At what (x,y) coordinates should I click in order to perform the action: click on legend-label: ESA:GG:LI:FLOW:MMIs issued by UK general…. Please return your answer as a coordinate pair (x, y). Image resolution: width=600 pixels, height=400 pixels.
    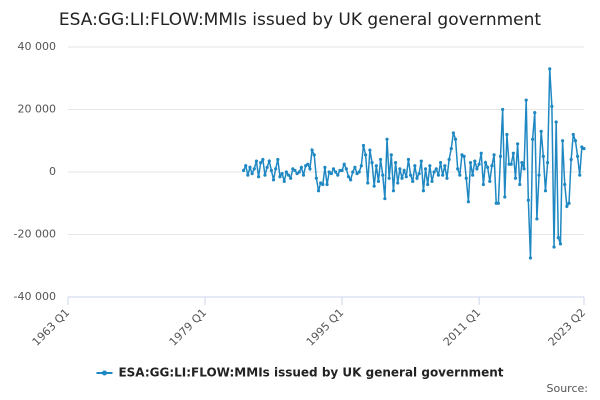
    Looking at the image, I should click on (310, 373).